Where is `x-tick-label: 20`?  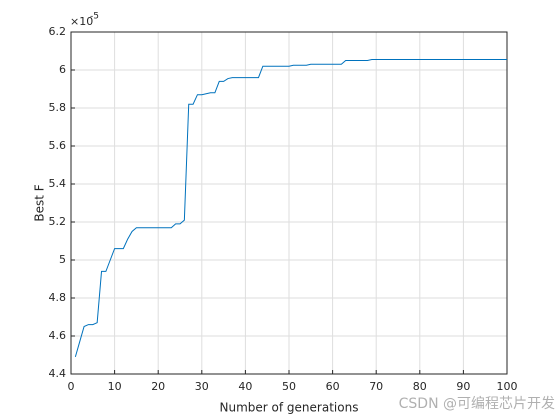 x-tick-label: 20 is located at coordinates (158, 386).